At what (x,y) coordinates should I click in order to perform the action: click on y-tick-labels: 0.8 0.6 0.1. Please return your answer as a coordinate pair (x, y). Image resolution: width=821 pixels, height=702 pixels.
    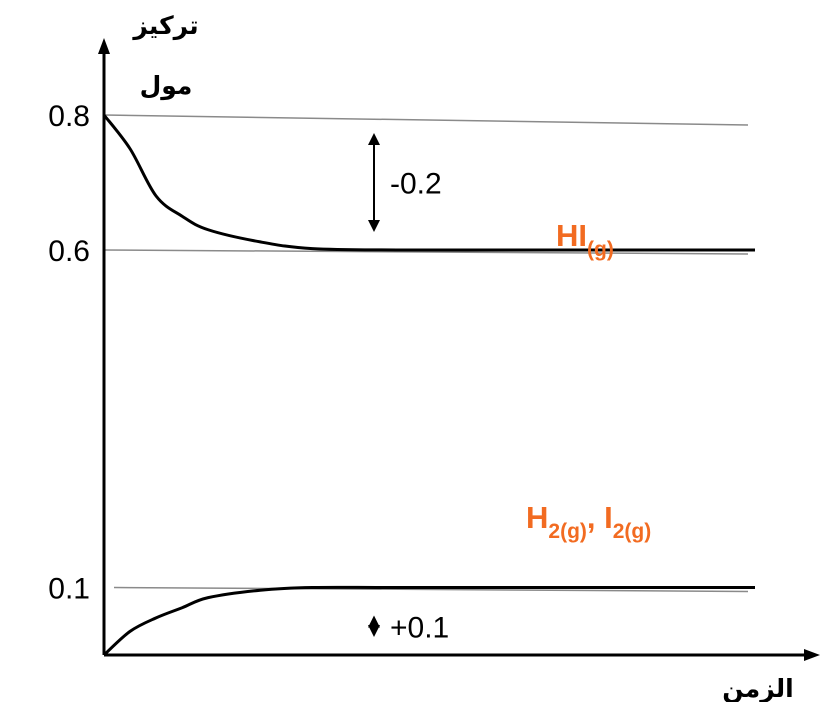
    Looking at the image, I should click on (69, 353).